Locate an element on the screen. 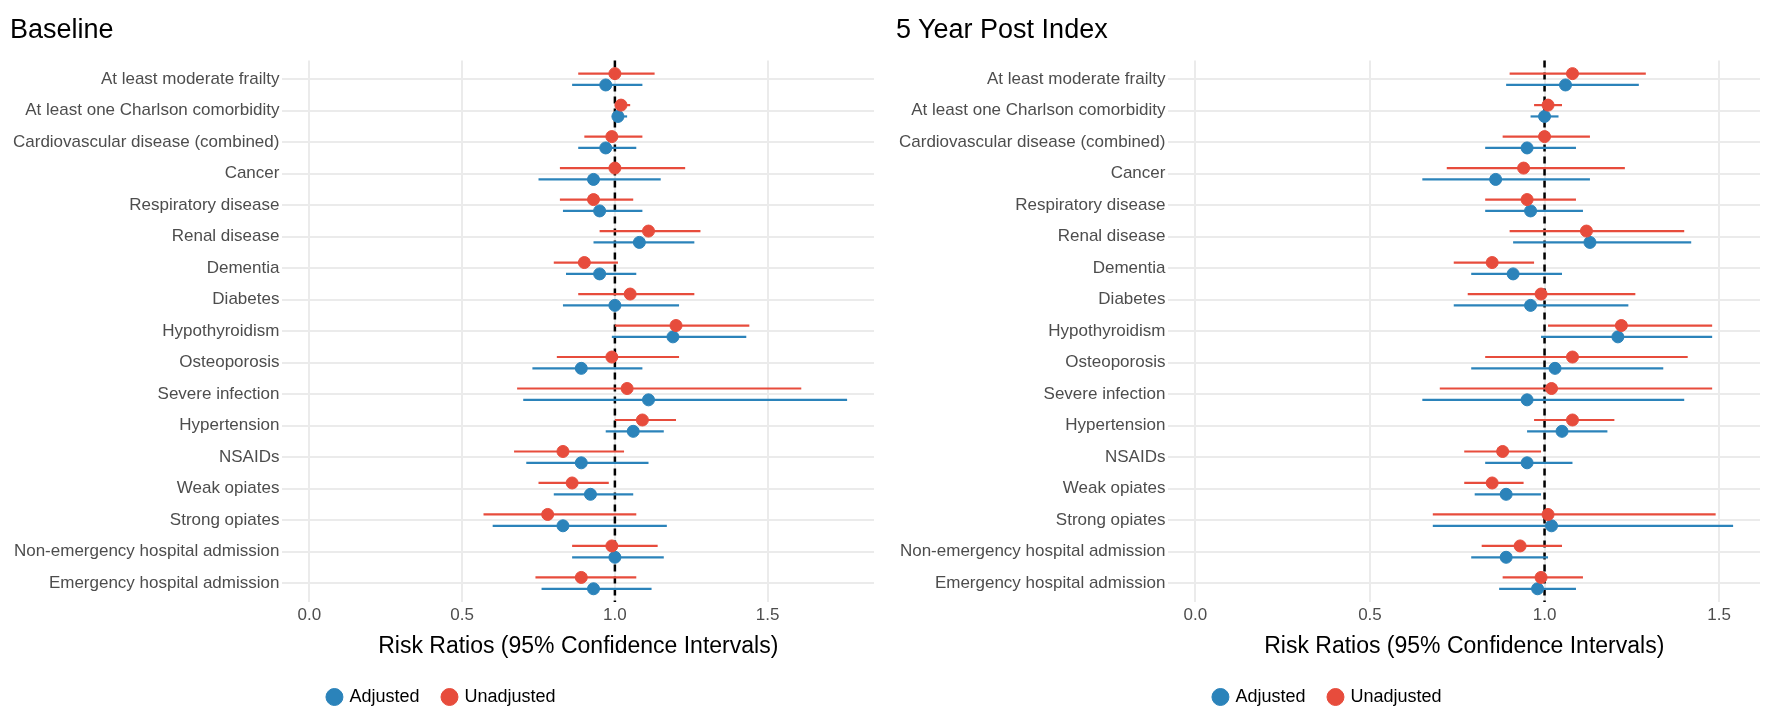  text: Baseline is located at coordinates (62, 28).